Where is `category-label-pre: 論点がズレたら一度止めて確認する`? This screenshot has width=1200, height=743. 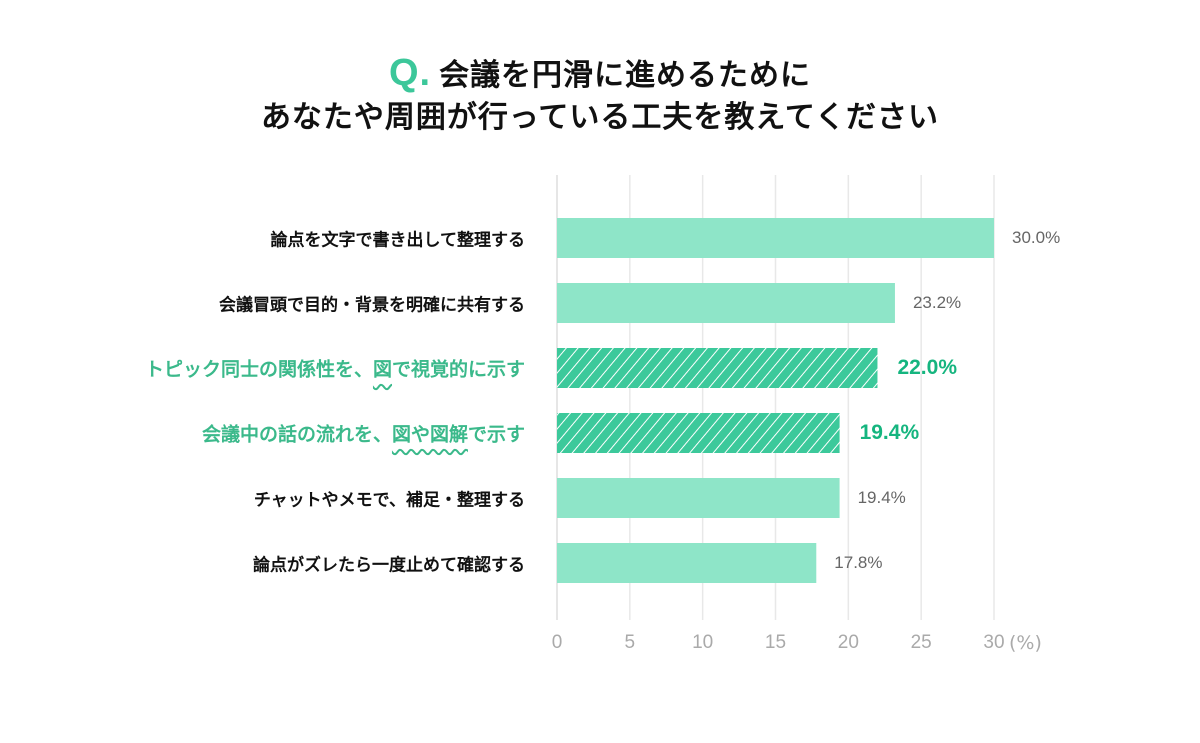
category-label-pre: 論点がズレたら一度止めて確認する is located at coordinates (389, 565).